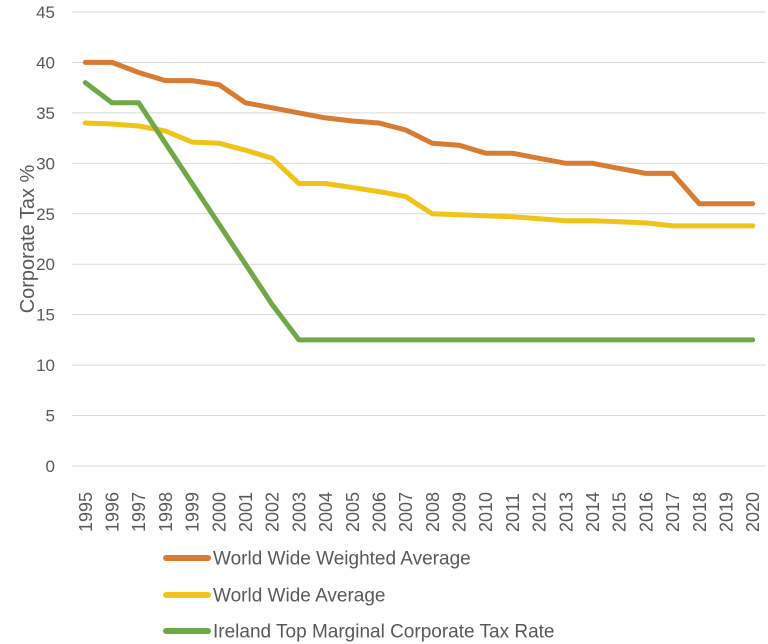  Describe the element at coordinates (45, 163) in the screenshot. I see `y-axis-tick-label: 30` at that location.